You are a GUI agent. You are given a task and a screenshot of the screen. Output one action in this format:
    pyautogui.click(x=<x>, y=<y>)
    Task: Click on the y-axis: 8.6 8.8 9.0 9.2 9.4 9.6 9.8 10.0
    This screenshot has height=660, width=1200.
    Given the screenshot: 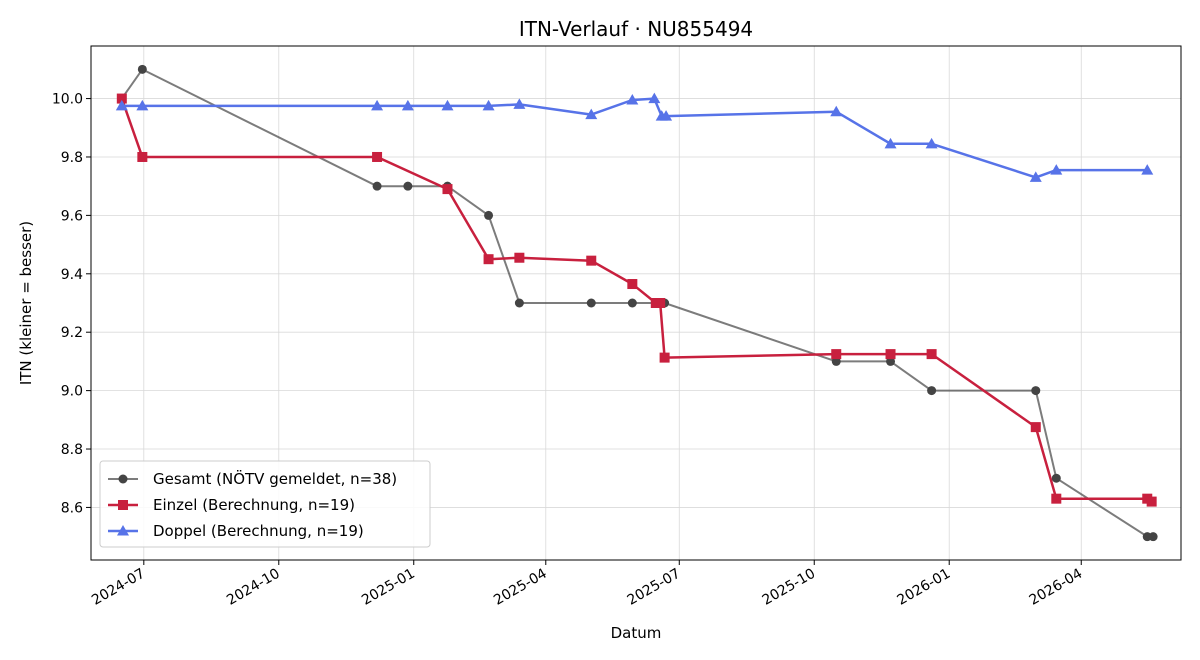 What is the action you would take?
    pyautogui.click(x=71, y=304)
    